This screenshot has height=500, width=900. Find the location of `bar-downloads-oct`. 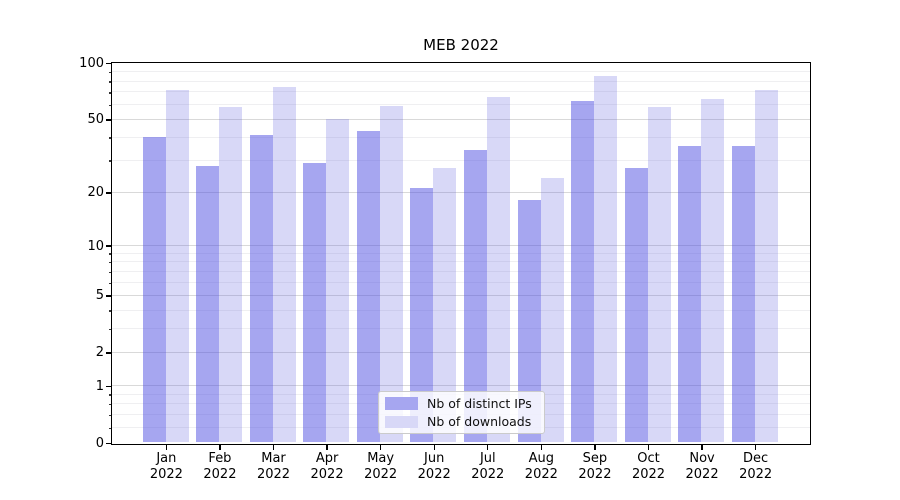

bar-downloads-oct is located at coordinates (659, 275).